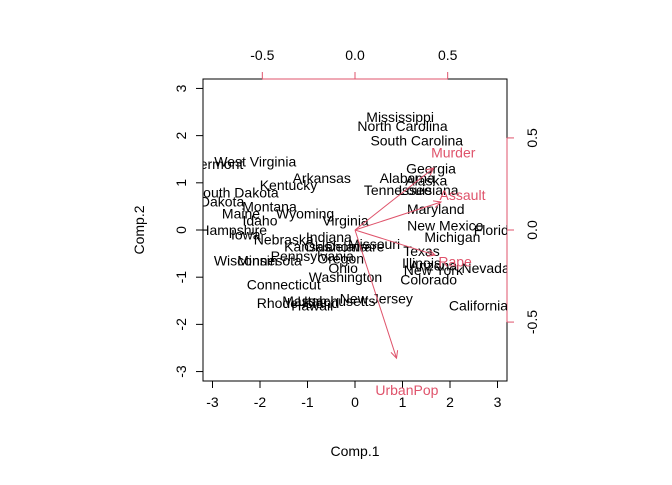  What do you see at coordinates (307, 247) in the screenshot?
I see `state-point-label: Kansas` at bounding box center [307, 247].